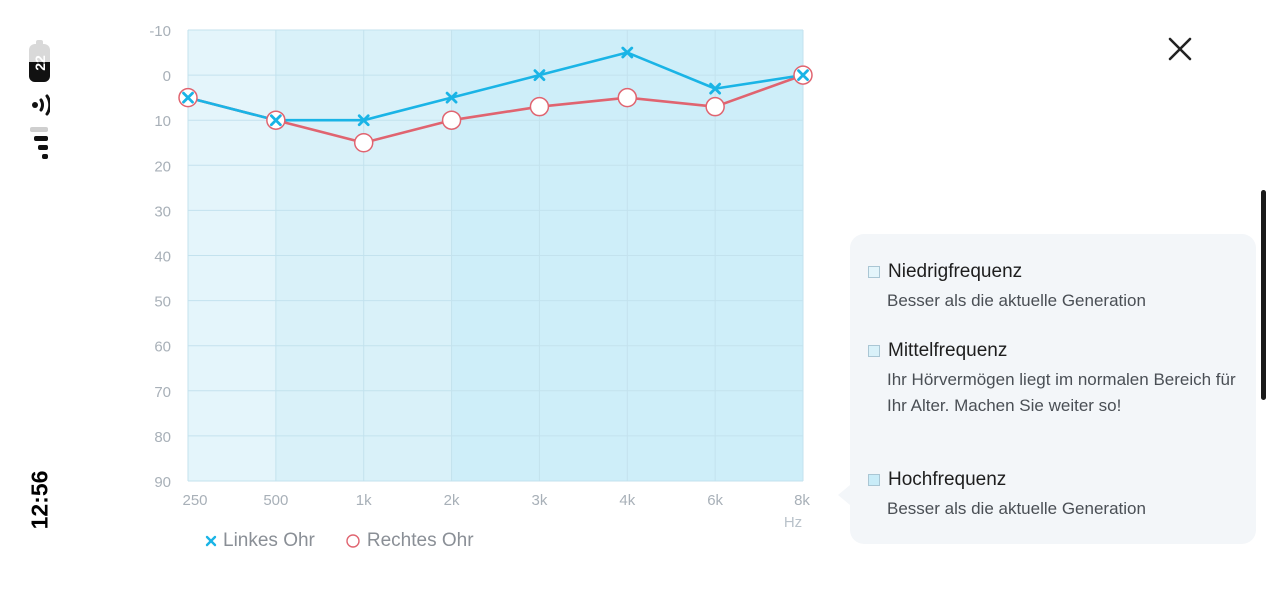 The height and width of the screenshot is (591, 1280). I want to click on series-line-x, so click(495, 86).